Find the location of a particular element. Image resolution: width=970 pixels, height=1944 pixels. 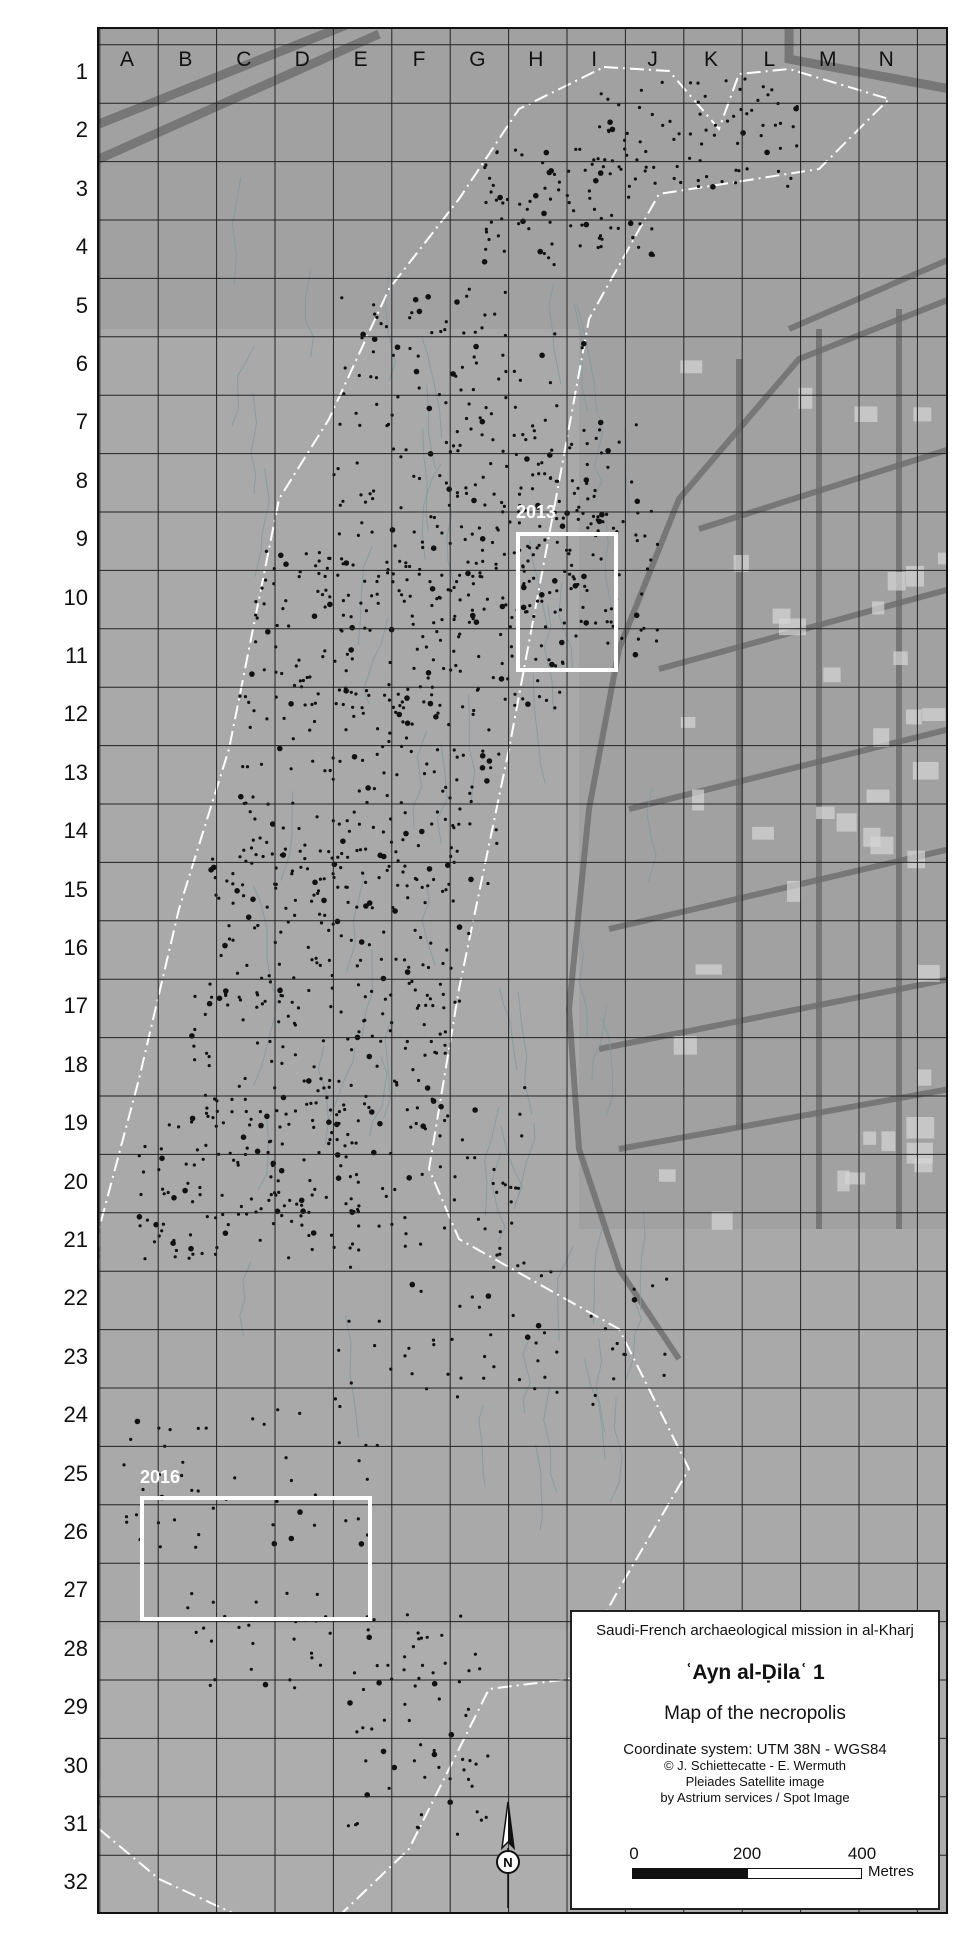

site-name: ʿAyn al-Ḍilaʿ 1 is located at coordinates (755, 1672).